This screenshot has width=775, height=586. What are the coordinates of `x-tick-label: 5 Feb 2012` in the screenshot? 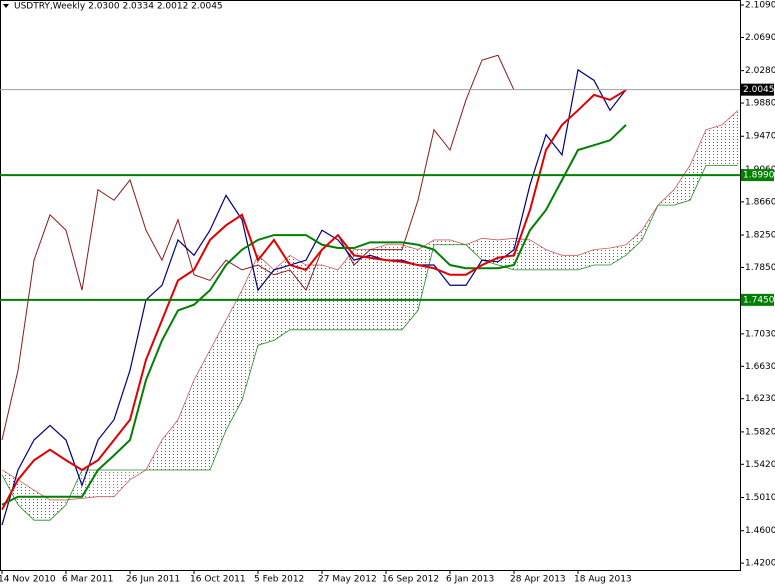 It's located at (279, 580).